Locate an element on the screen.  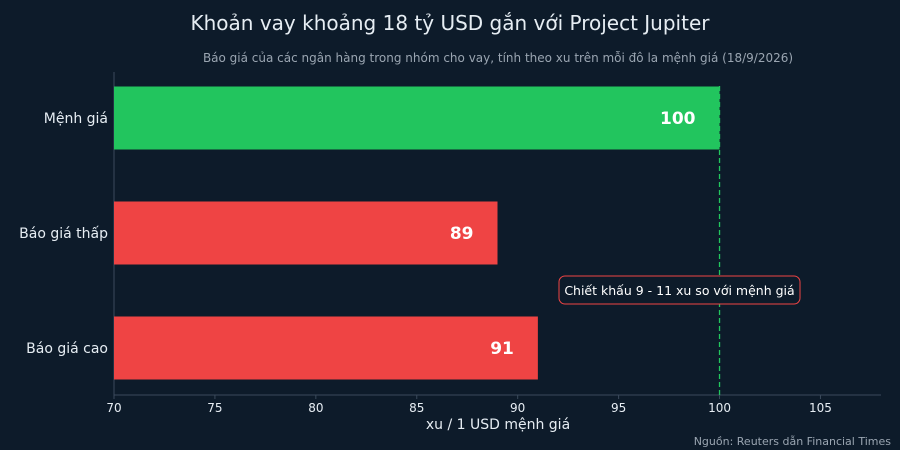
x-tick-label: 105 is located at coordinates (820, 408).